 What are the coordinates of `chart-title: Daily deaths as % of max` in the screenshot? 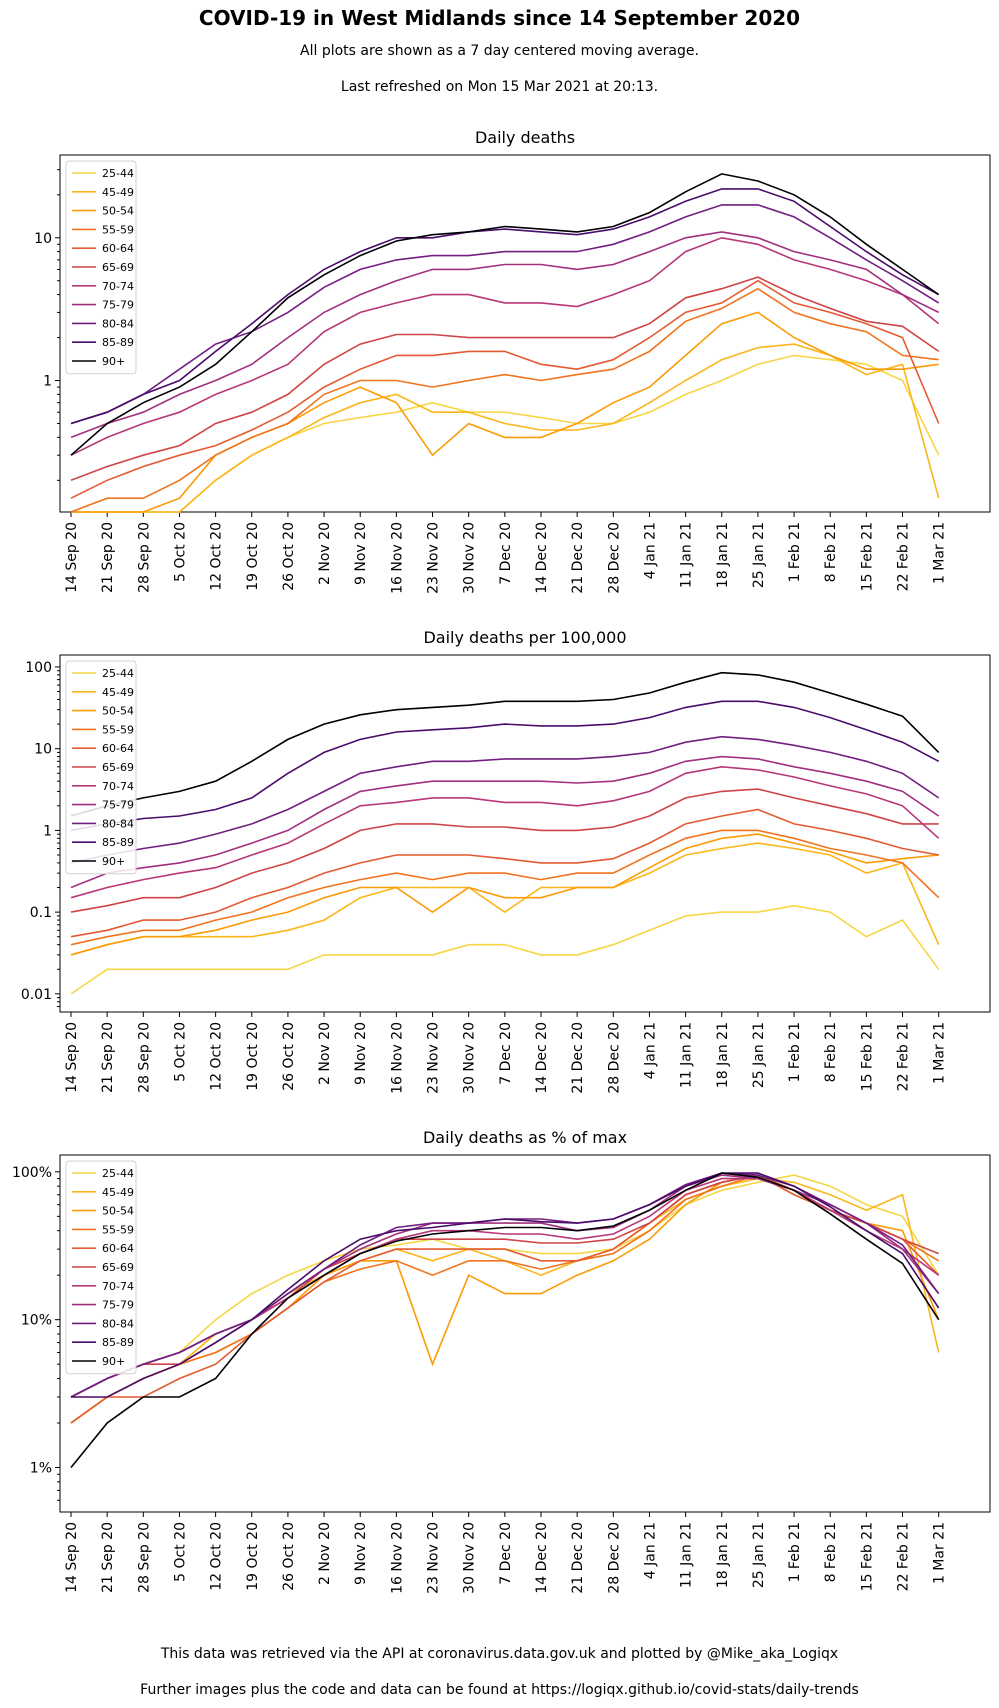 It's located at (525, 1137).